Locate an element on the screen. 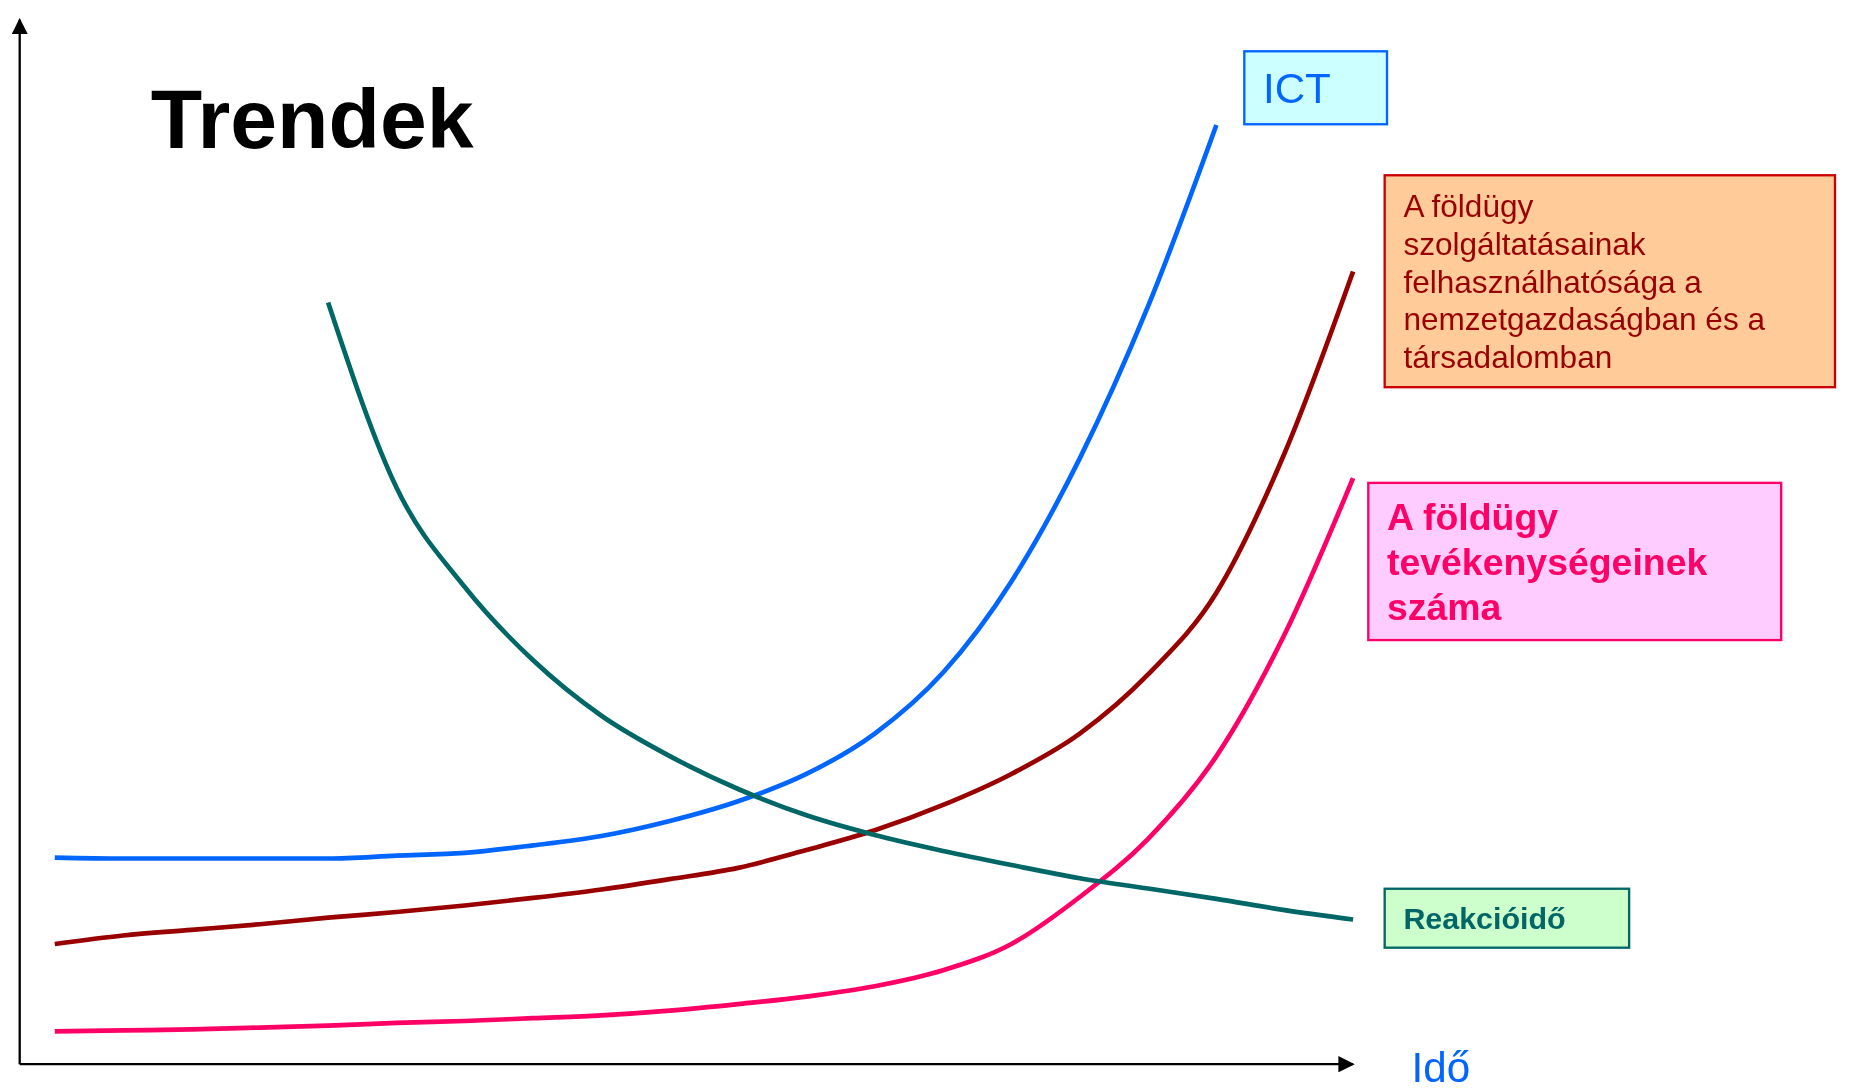 Image resolution: width=1850 pixels, height=1088 pixels. series-label: A földügy tevékenységeinek száma is located at coordinates (1547, 562).